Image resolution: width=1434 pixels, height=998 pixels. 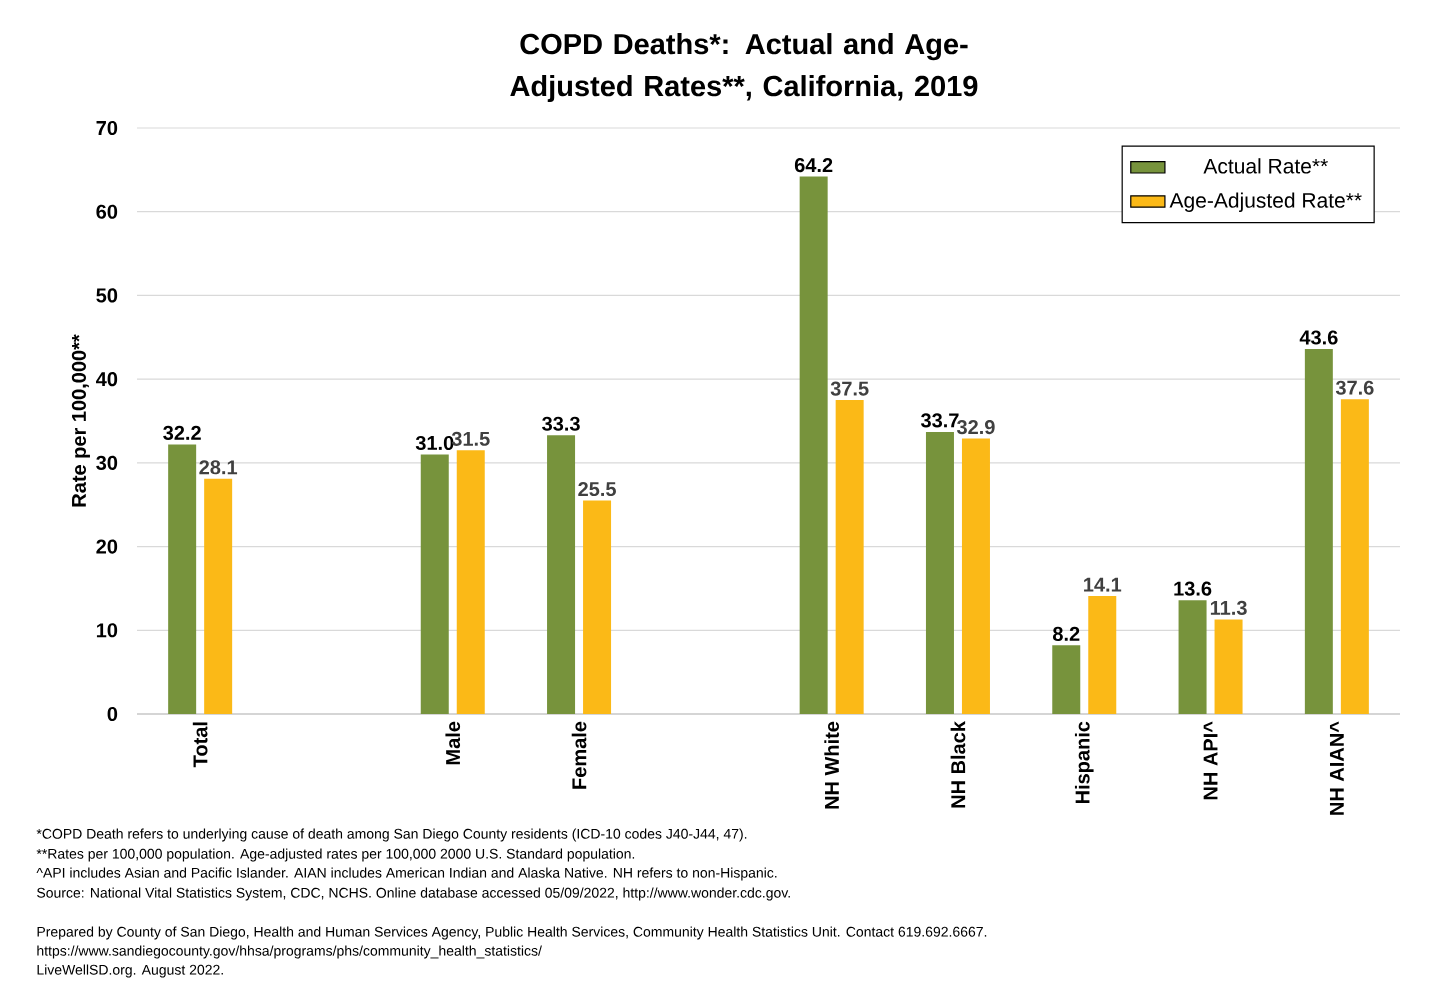 I want to click on y-tick-label: 40, so click(x=107, y=379).